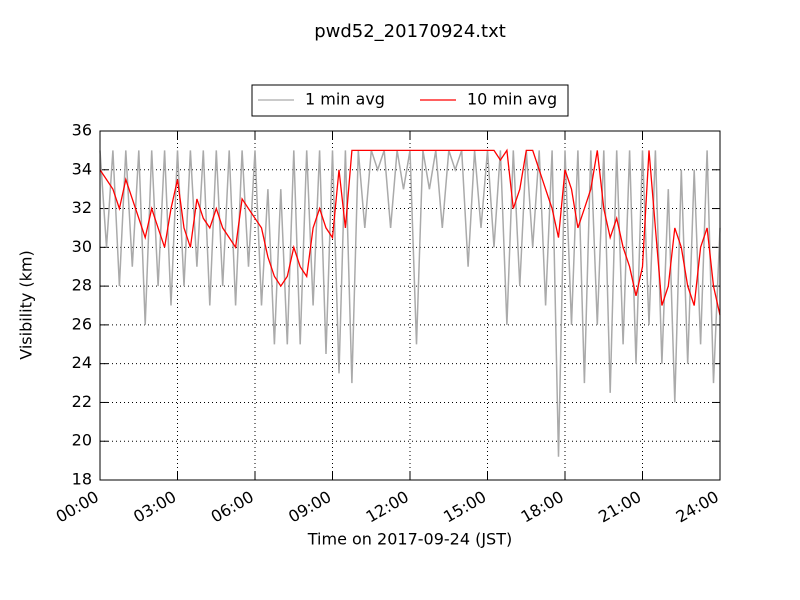 The width and height of the screenshot is (800, 600). Describe the element at coordinates (82, 440) in the screenshot. I see `y-tick-label: 20` at that location.